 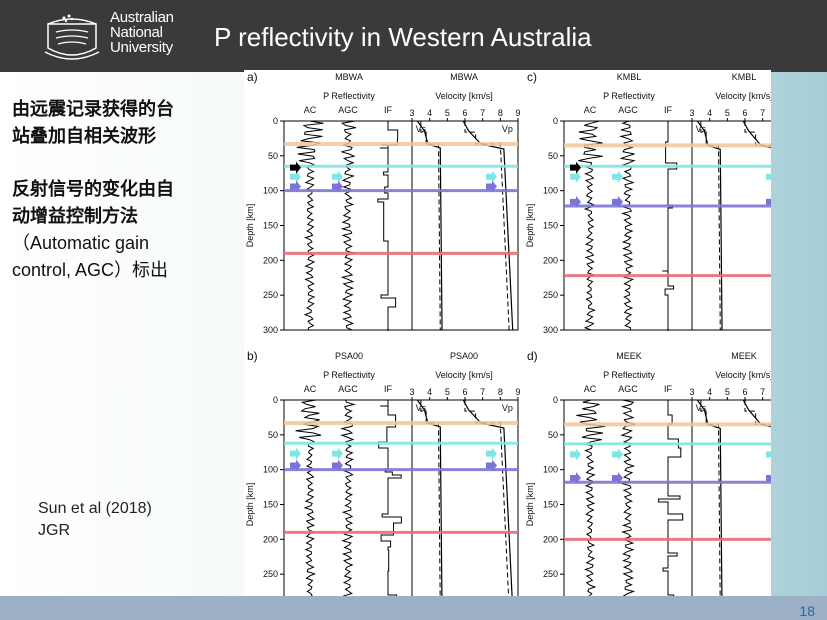 I want to click on slide-title: P reflectivity in Western Australia, so click(x=403, y=37).